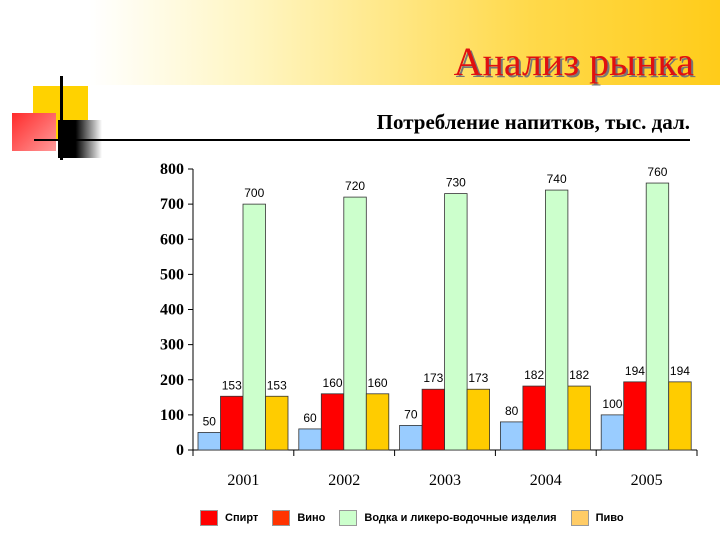 Image resolution: width=720 pixels, height=540 pixels. I want to click on y-tick-label: 100, so click(172, 415).